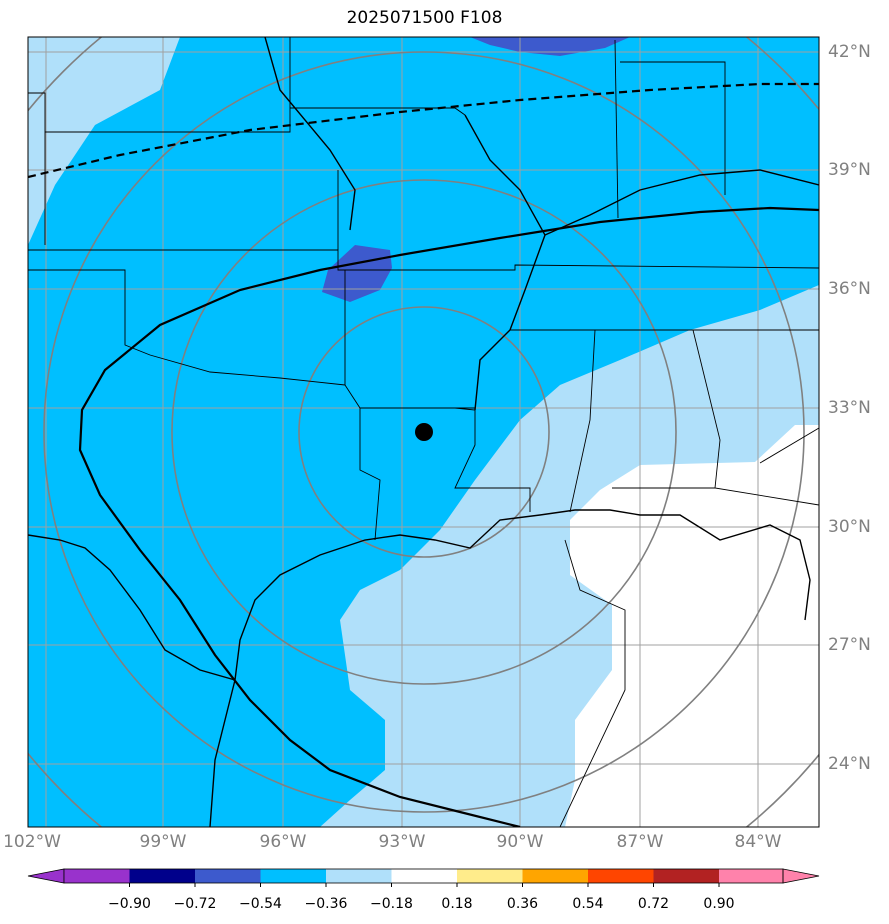 The image size is (889, 924). I want to click on lon-label: 90°W, so click(520, 842).